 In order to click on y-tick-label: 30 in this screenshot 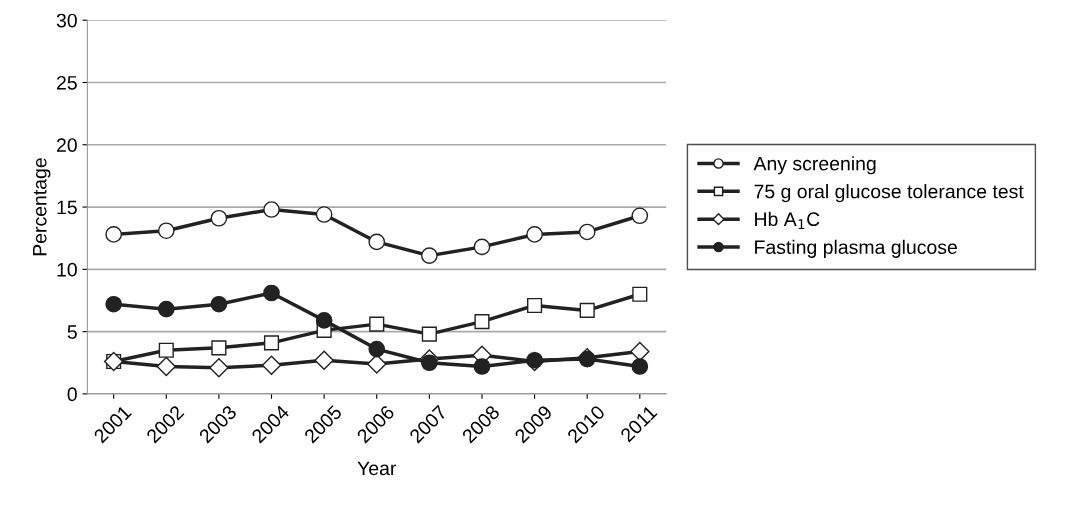, I will do `click(66, 20)`.